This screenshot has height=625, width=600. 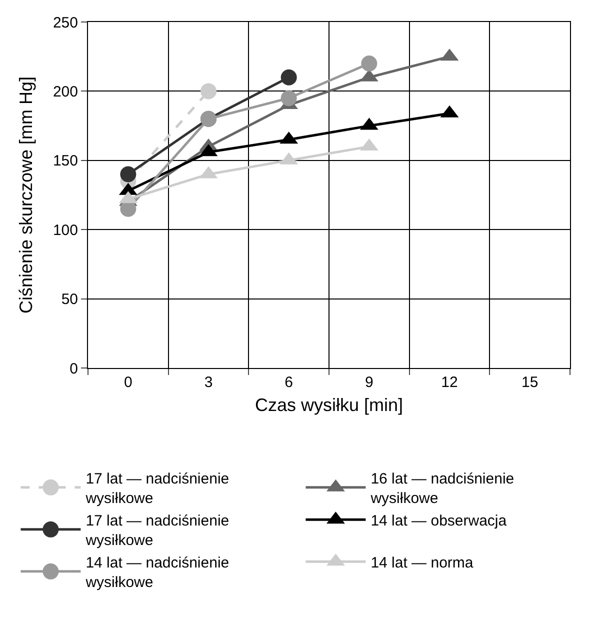 What do you see at coordinates (65, 230) in the screenshot?
I see `y-tick-label: 100` at bounding box center [65, 230].